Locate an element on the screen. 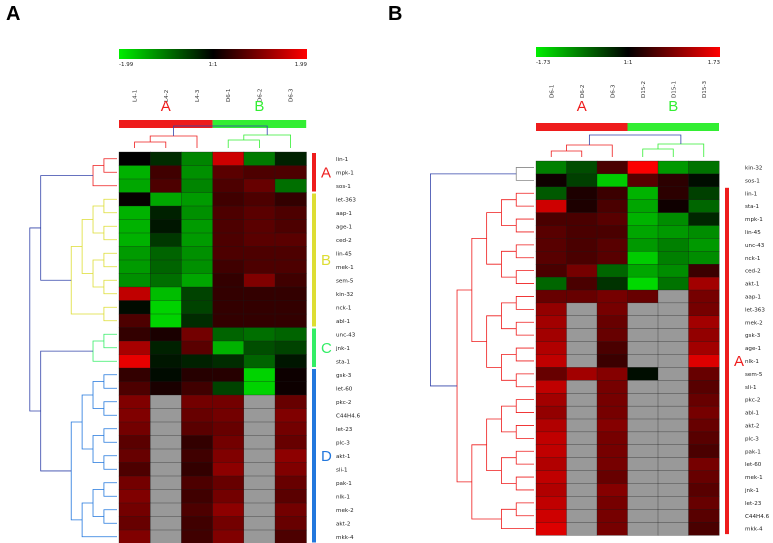 This screenshot has height=543, width=773. column-dendrogram-branch is located at coordinates (243, 143).